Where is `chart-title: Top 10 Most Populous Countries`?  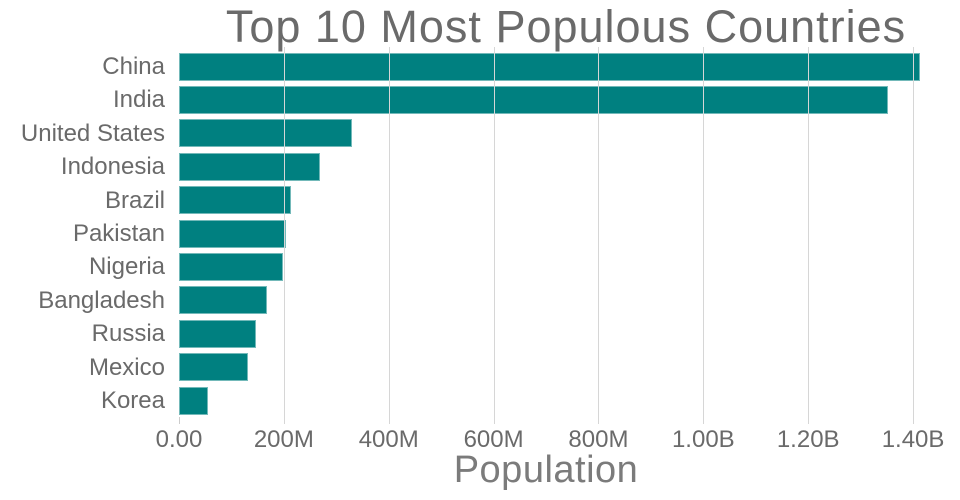 chart-title: Top 10 Most Populous Countries is located at coordinates (566, 26).